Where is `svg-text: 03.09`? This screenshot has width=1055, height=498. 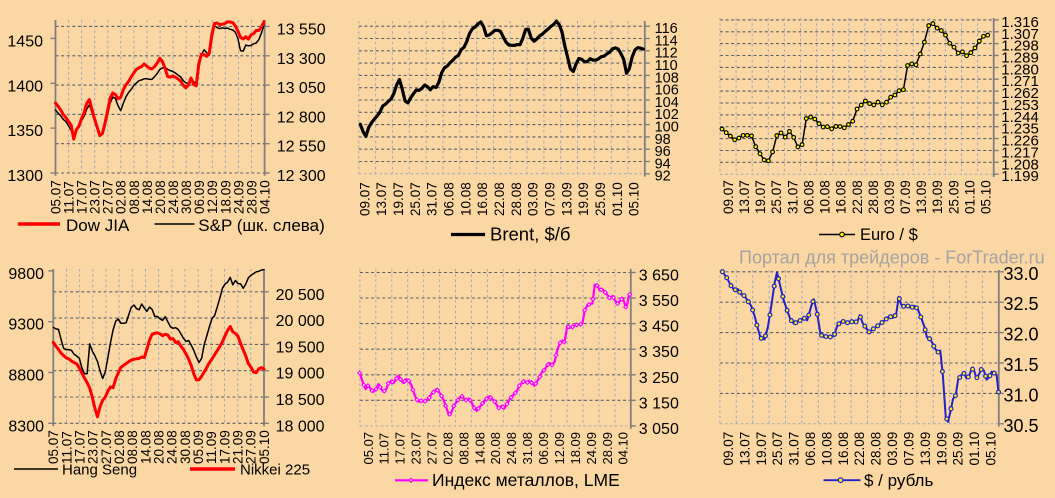
svg-text: 03.09 is located at coordinates (892, 449).